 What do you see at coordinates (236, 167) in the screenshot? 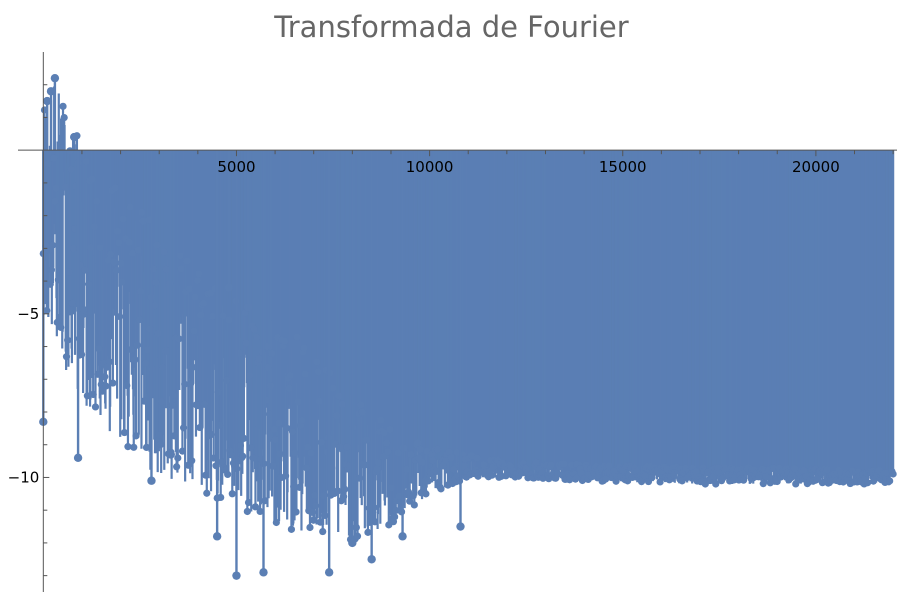
I see `x-tick-label: 5000` at bounding box center [236, 167].